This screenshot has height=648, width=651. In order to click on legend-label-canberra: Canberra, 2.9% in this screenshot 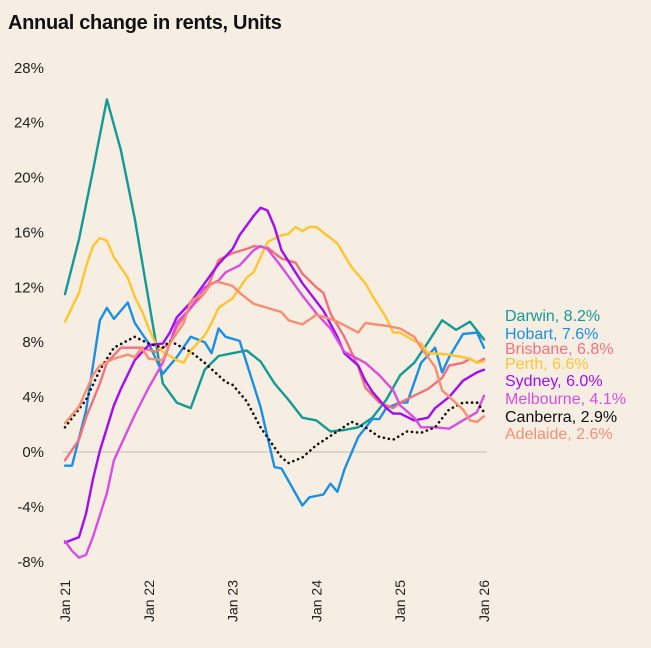, I will do `click(561, 417)`.